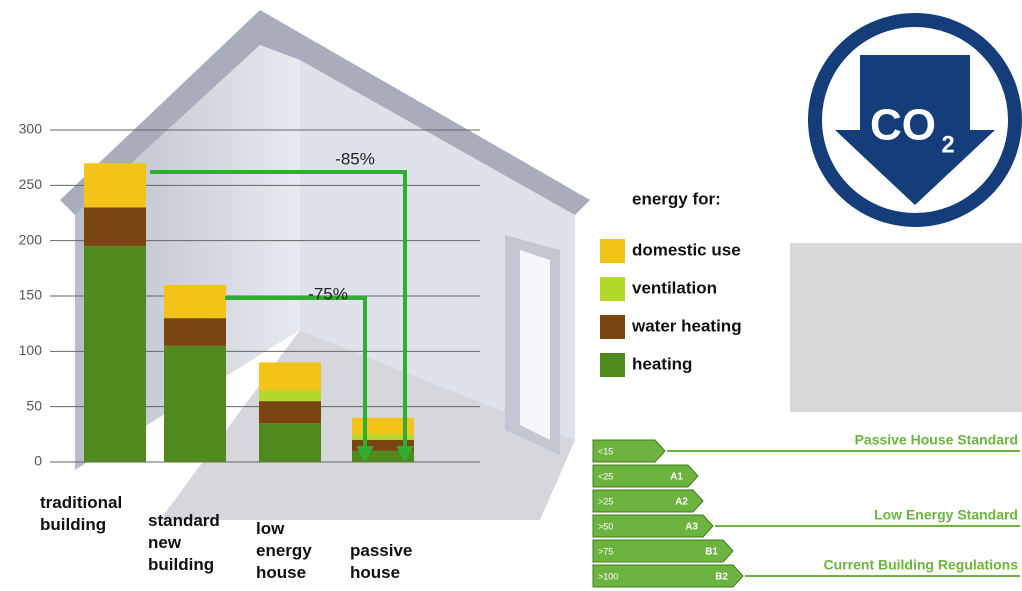 The width and height of the screenshot is (1022, 591). Describe the element at coordinates (721, 577) in the screenshot. I see `rating-class: B2` at that location.